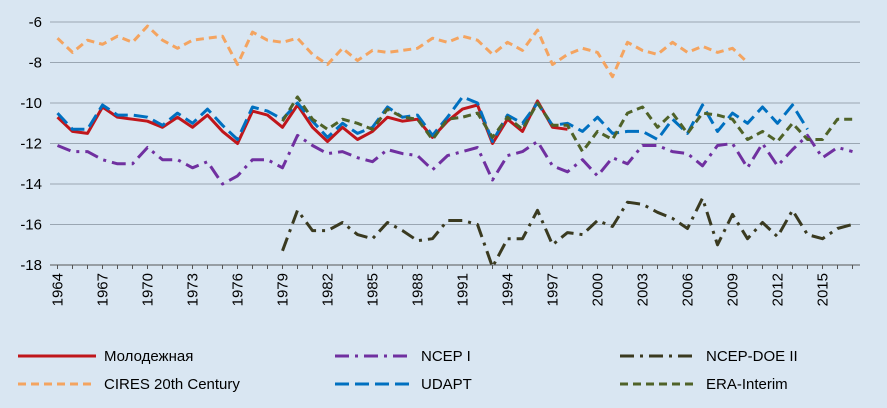  I want to click on x-tick-label: 1988, so click(418, 289).